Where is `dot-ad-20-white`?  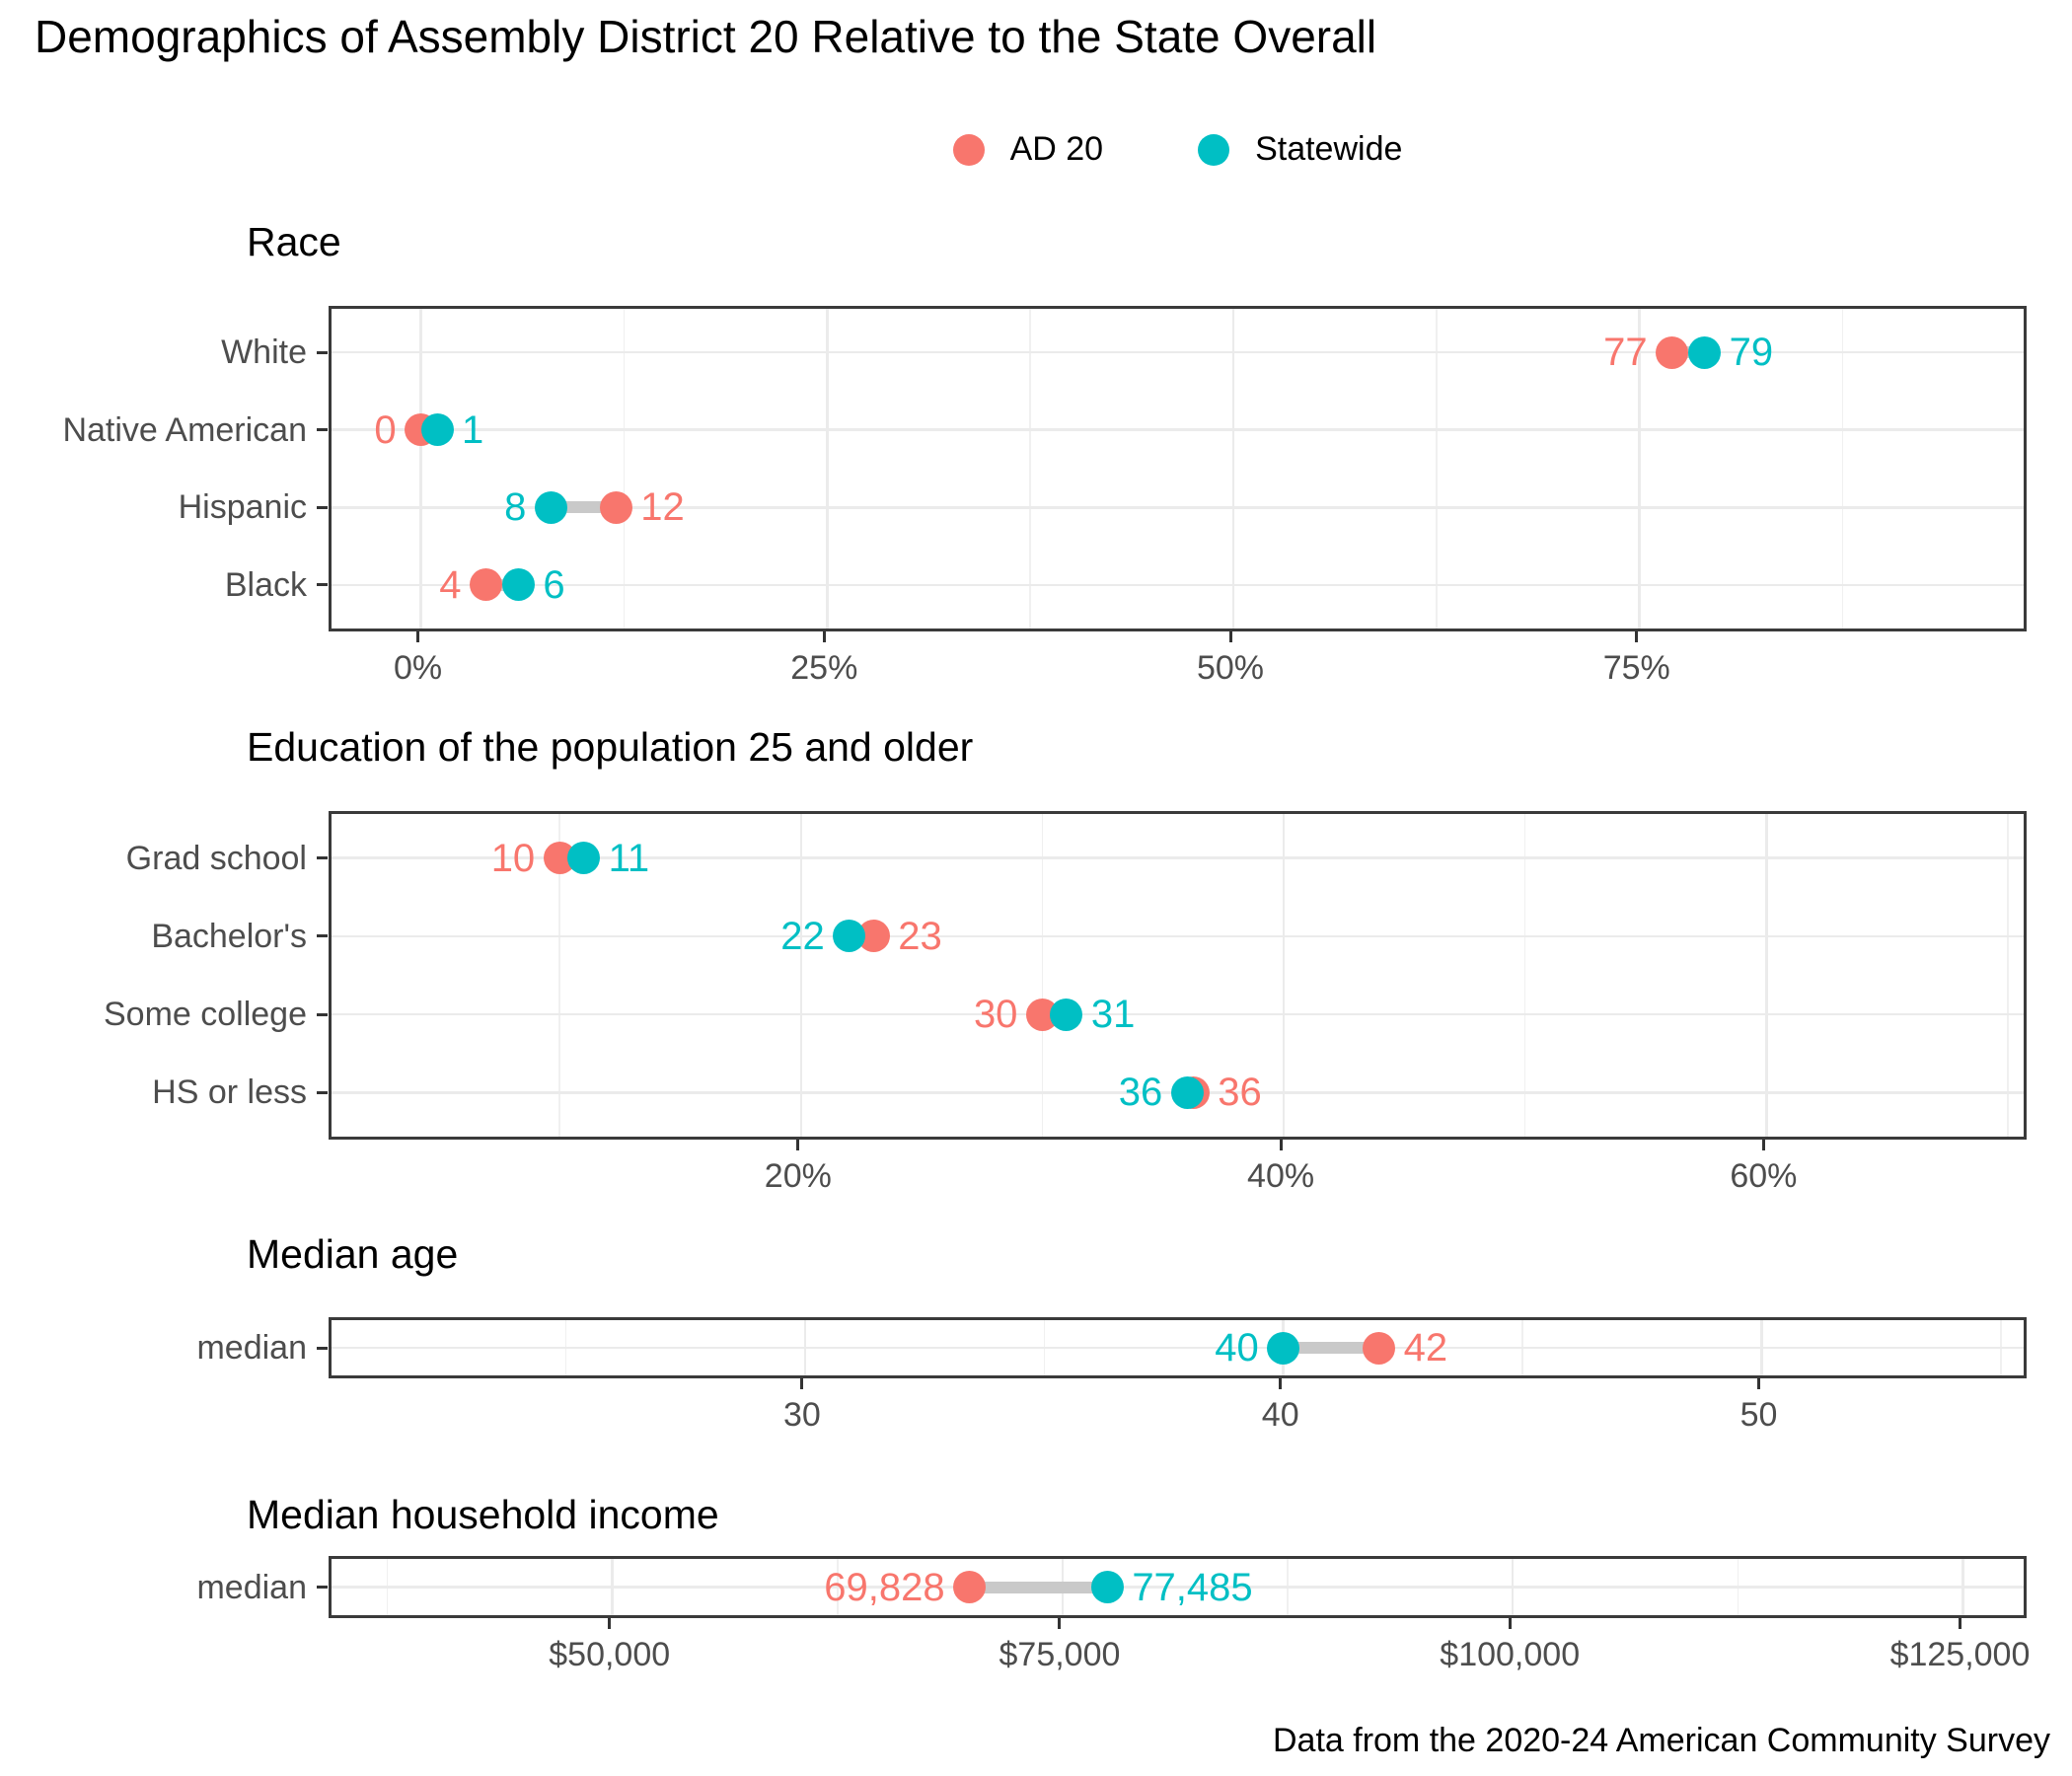 dot-ad-20-white is located at coordinates (1673, 352).